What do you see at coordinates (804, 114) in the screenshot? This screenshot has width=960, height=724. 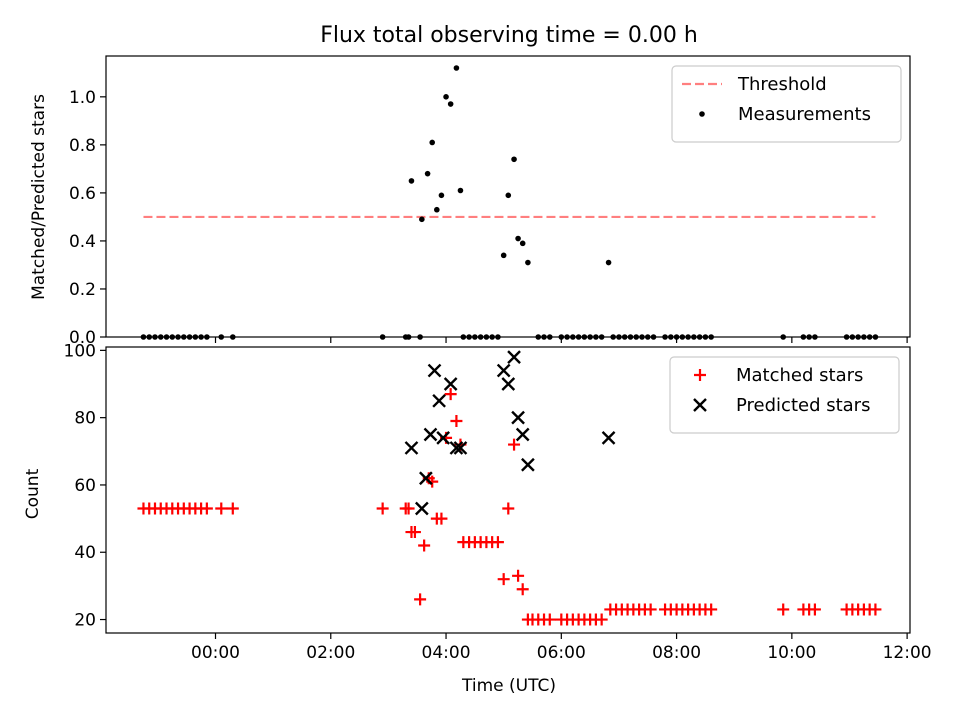 I see `legend-label: Measurements` at bounding box center [804, 114].